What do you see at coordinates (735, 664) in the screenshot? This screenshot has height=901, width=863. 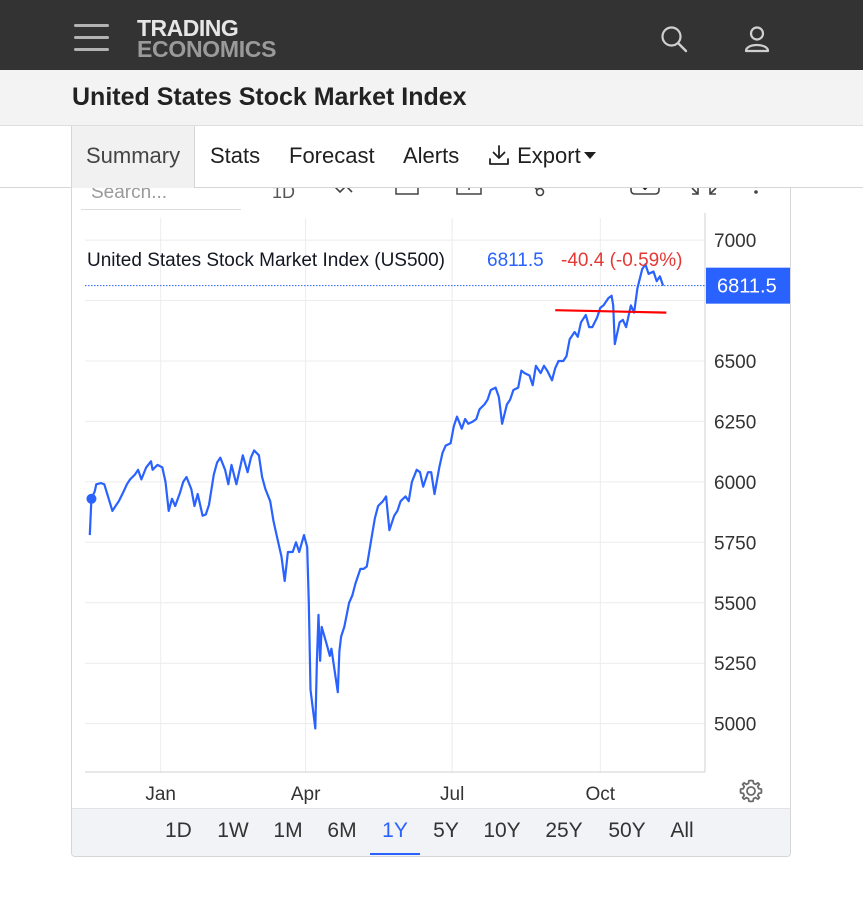 I see `y-tick-label: 5250` at bounding box center [735, 664].